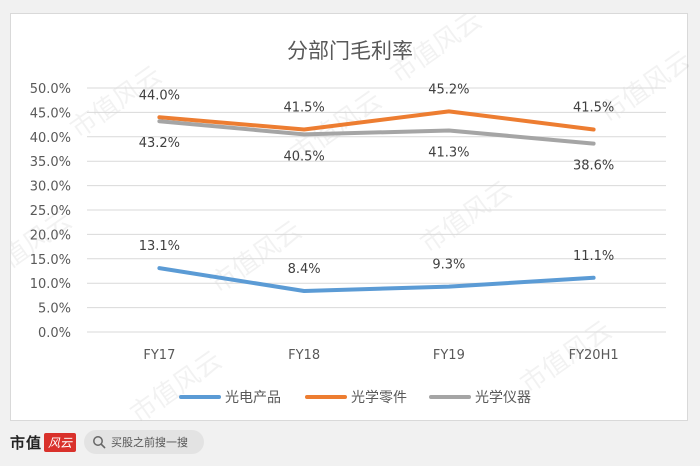  Describe the element at coordinates (50, 260) in the screenshot. I see `y-tick-label: 15.0%` at that location.